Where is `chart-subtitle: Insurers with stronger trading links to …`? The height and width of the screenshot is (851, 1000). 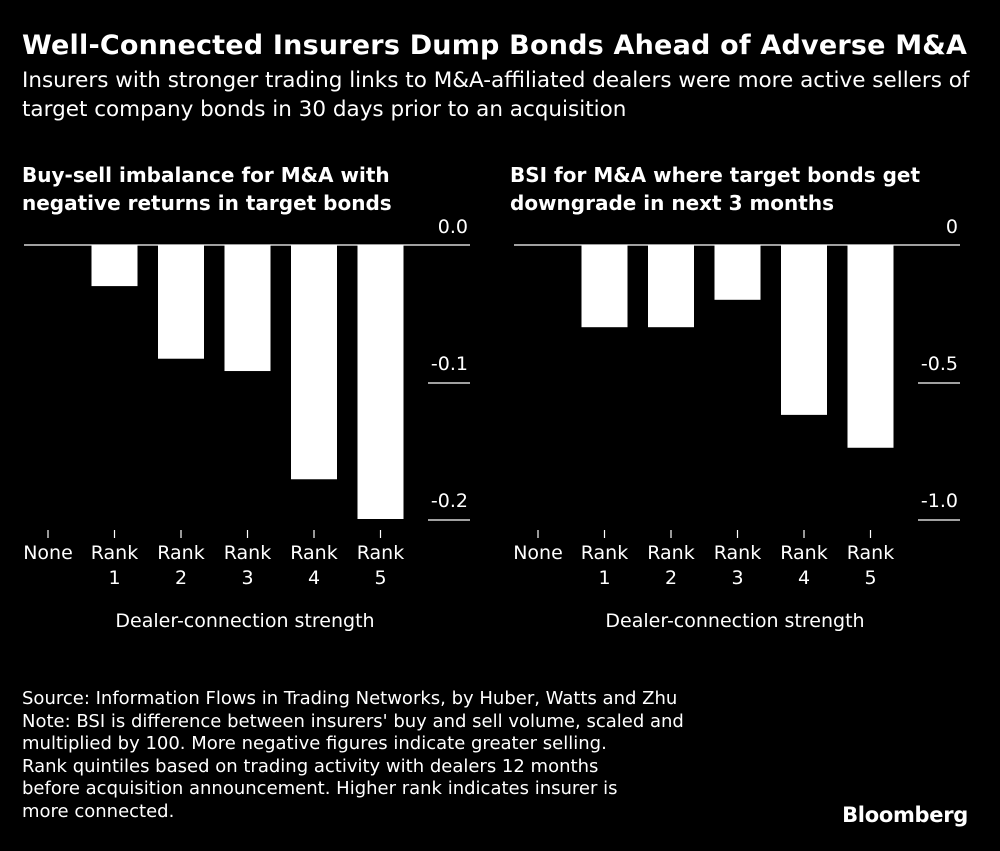 chart-subtitle: Insurers with stronger trading links to … is located at coordinates (496, 95).